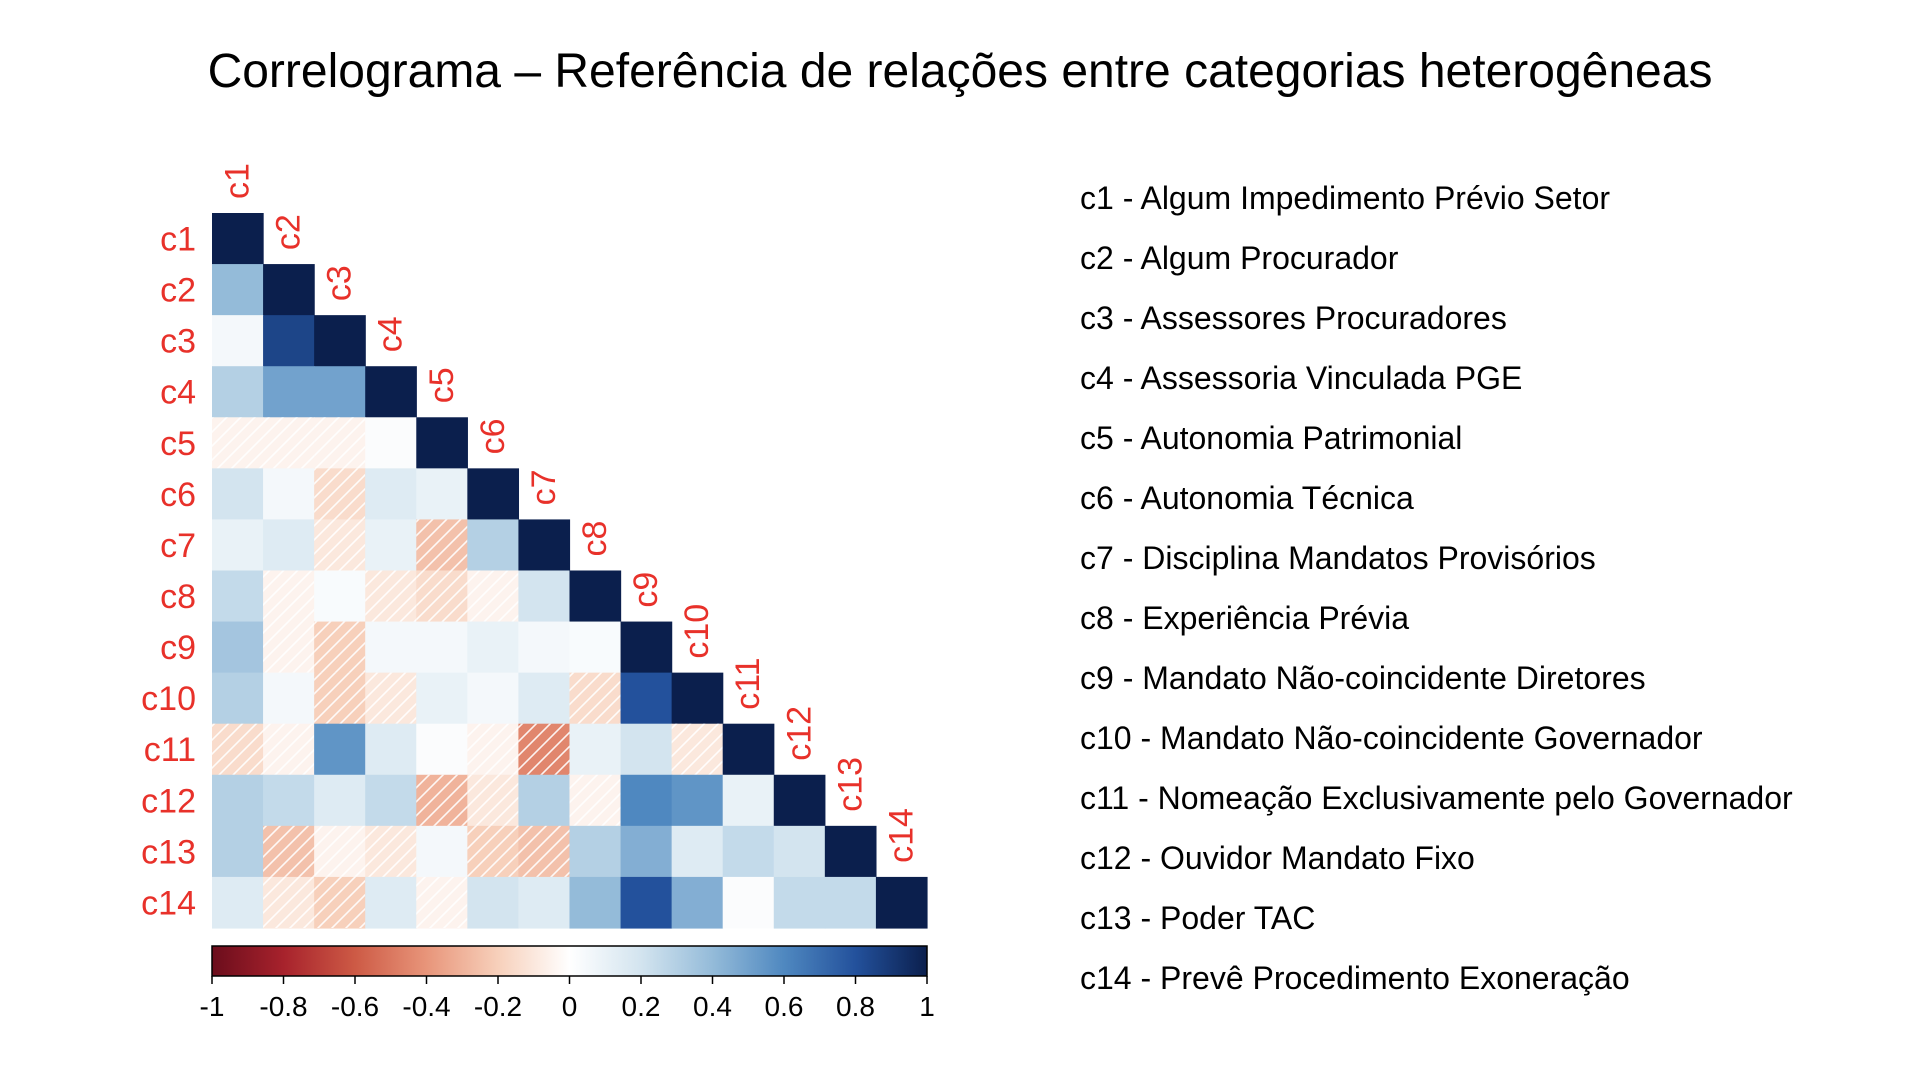 The image size is (1920, 1080). I want to click on legend-item: c1 - Algum Impedimento Prévio Setor, so click(1345, 198).